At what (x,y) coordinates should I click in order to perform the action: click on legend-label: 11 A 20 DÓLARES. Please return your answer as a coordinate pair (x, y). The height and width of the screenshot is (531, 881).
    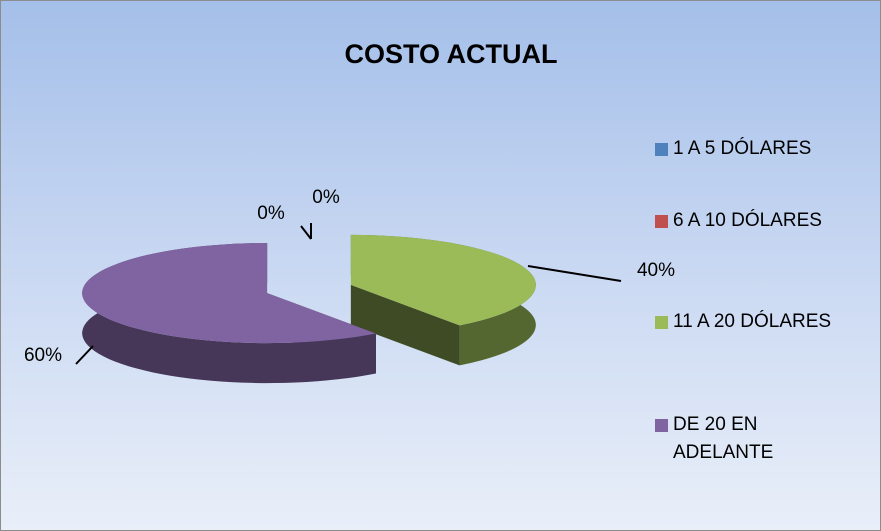
    Looking at the image, I should click on (752, 321).